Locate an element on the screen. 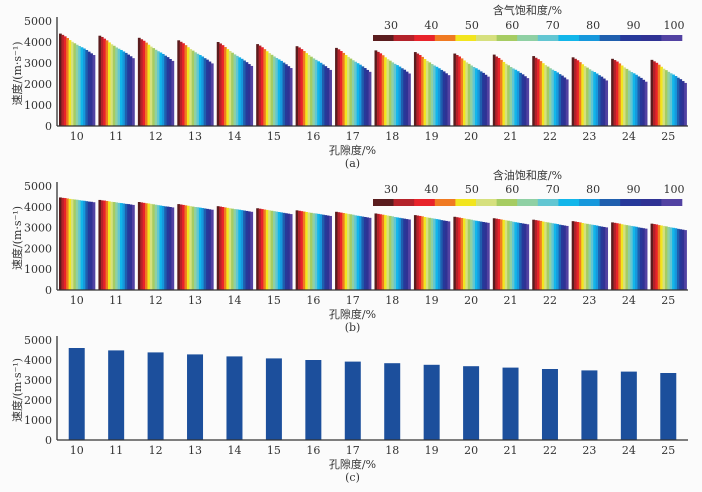  x-tick-label: 16 is located at coordinates (313, 450).